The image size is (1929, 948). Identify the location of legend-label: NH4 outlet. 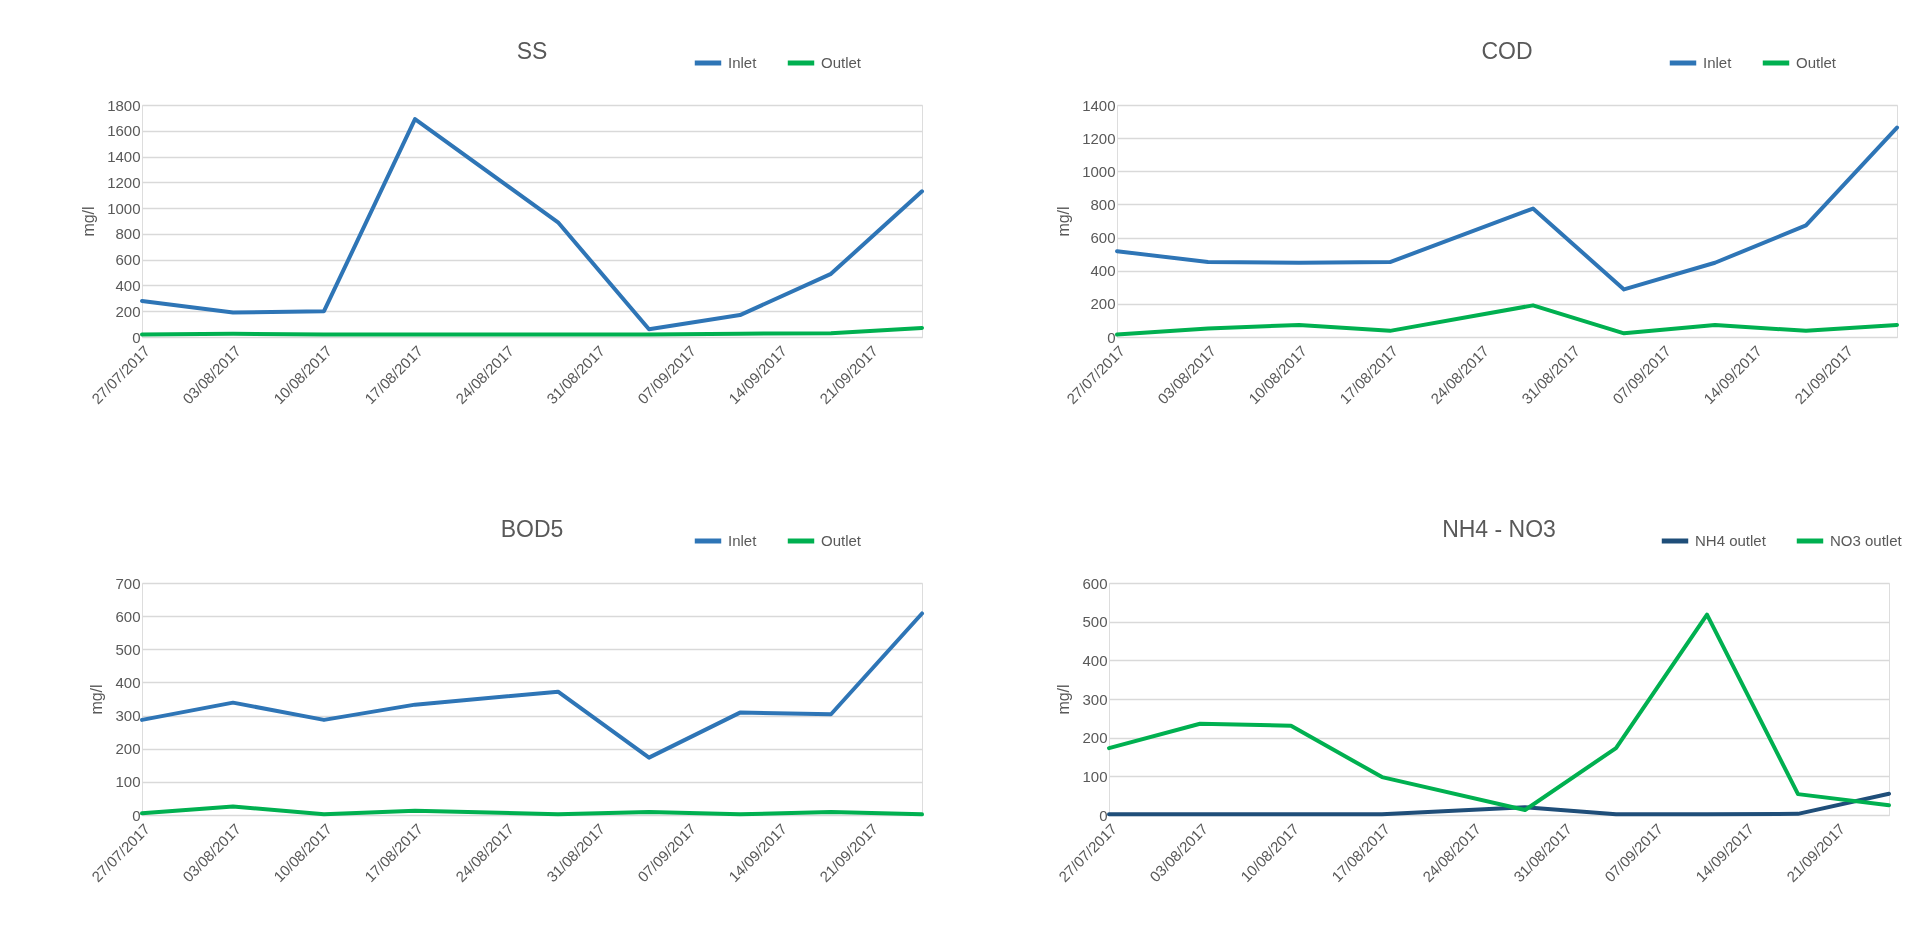
(1731, 540).